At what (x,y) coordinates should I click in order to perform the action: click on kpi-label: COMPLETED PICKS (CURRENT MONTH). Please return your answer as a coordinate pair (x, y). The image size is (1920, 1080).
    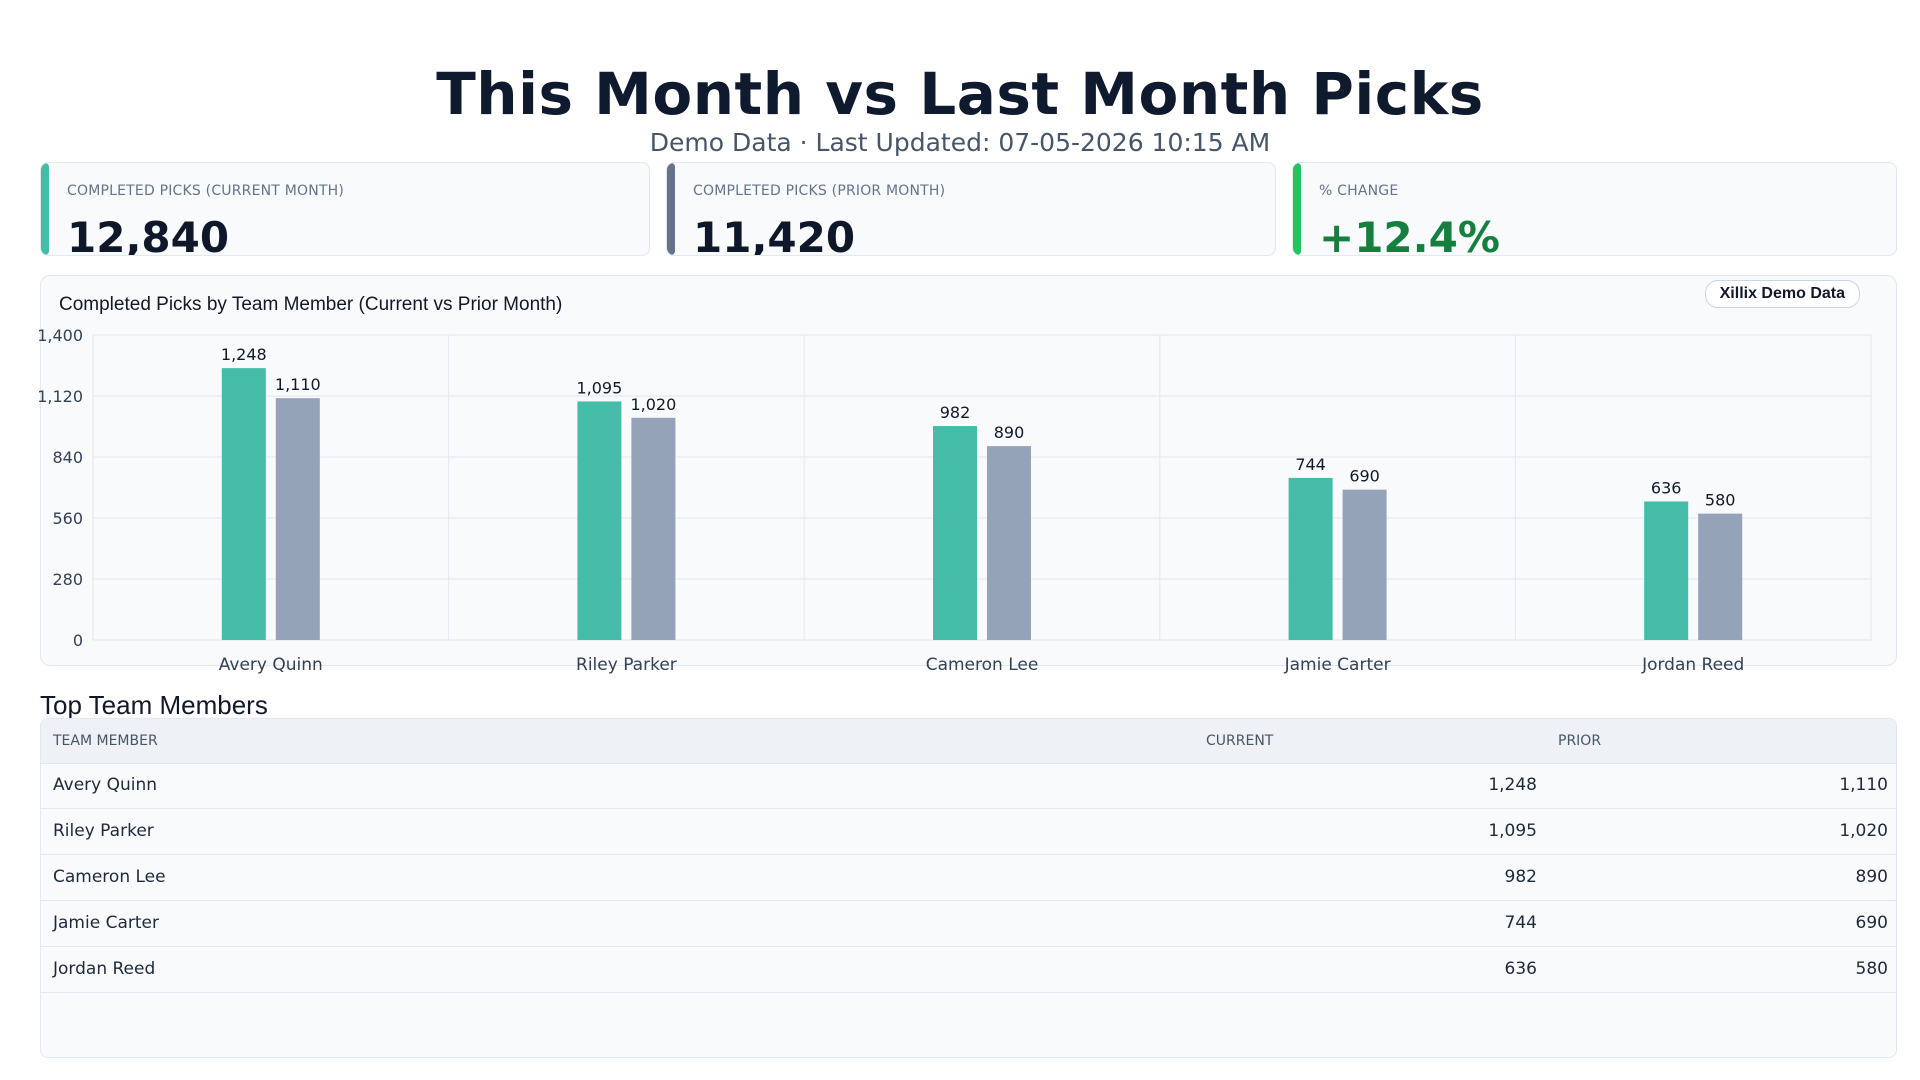
    Looking at the image, I should click on (206, 191).